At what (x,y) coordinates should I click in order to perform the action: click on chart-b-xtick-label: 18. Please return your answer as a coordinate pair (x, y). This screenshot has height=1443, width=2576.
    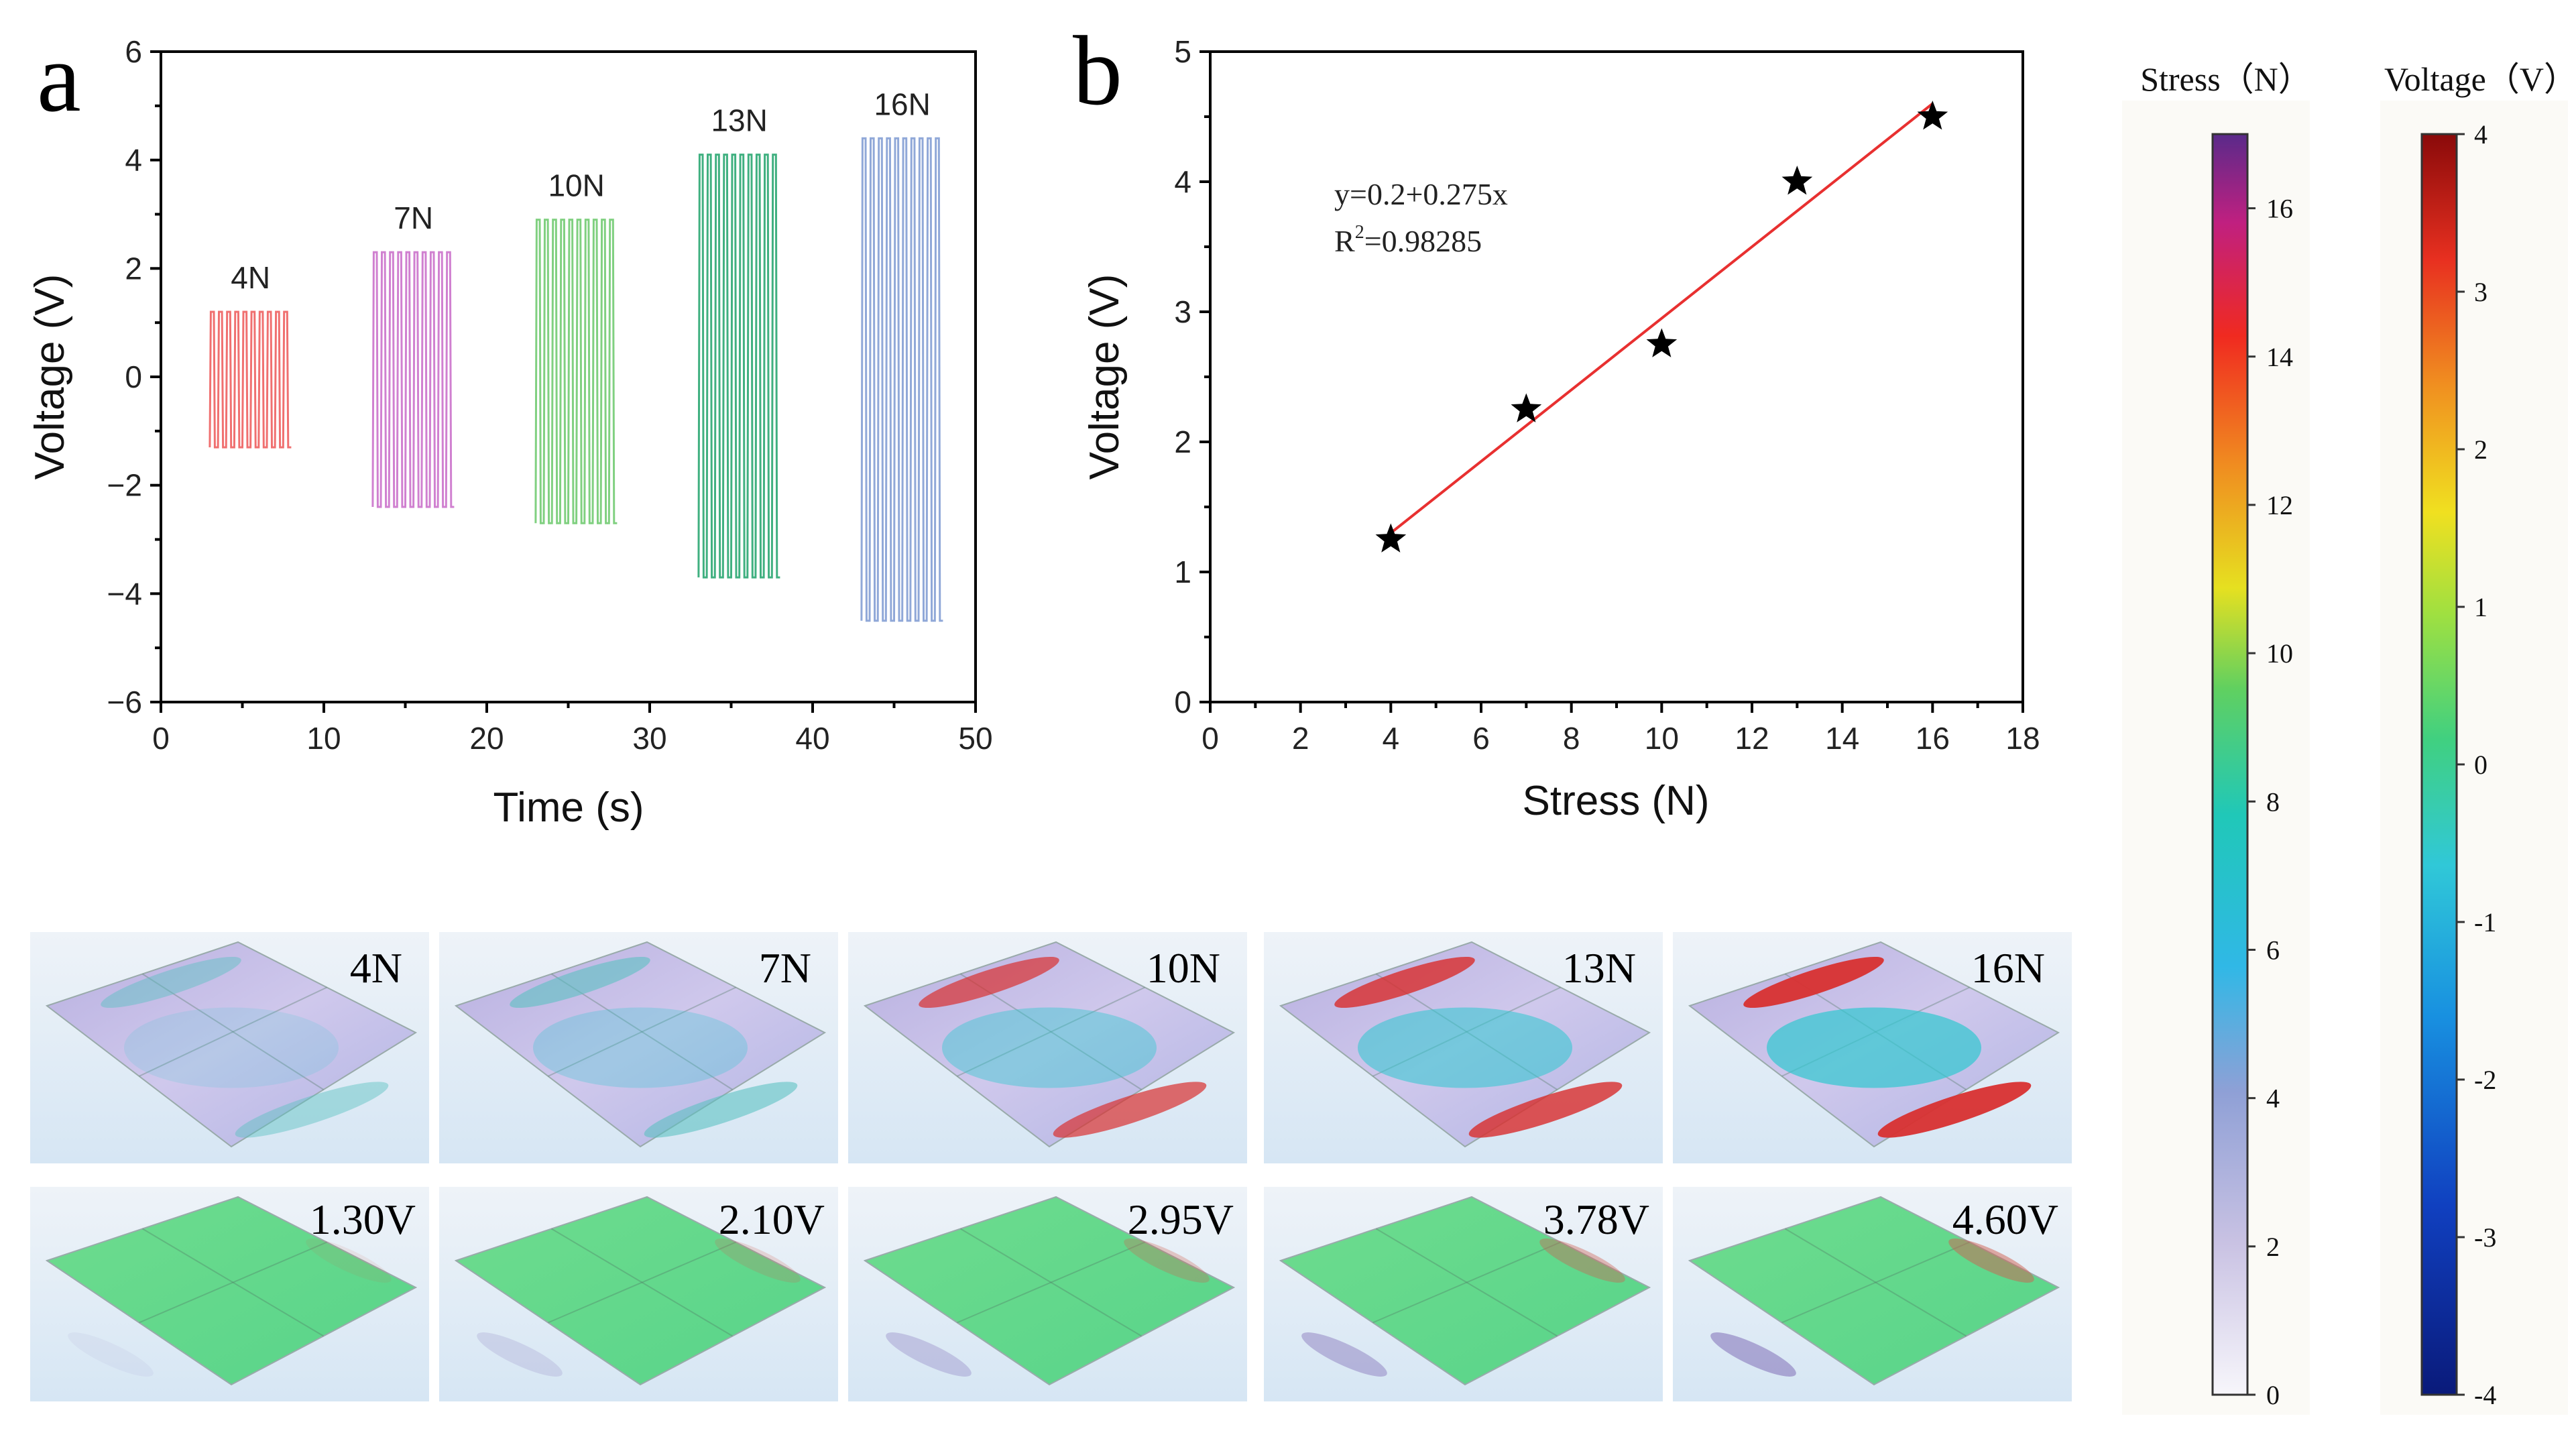
    Looking at the image, I should click on (2022, 738).